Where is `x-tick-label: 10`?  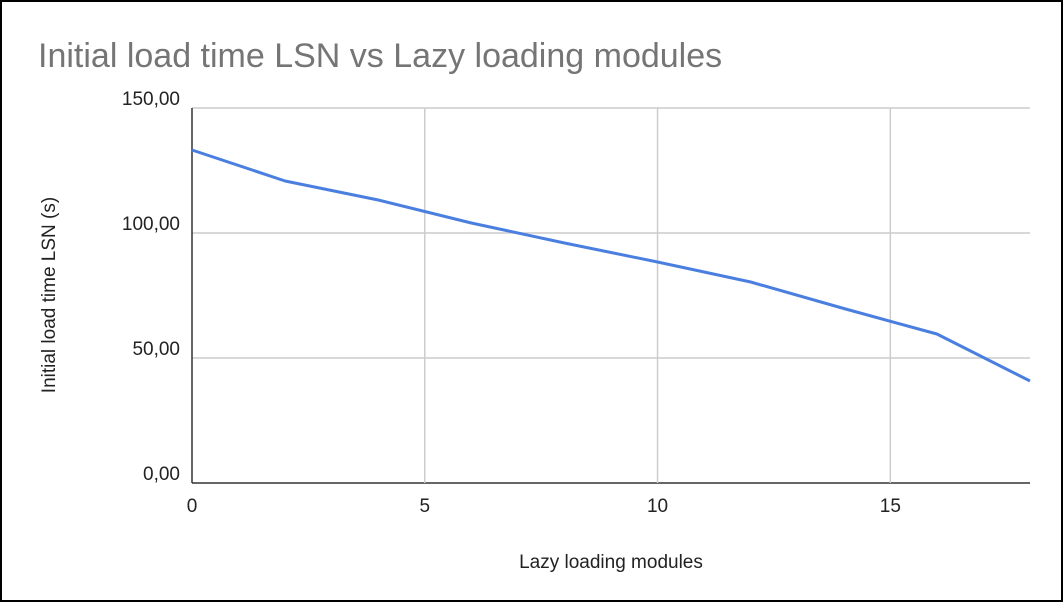
x-tick-label: 10 is located at coordinates (657, 506).